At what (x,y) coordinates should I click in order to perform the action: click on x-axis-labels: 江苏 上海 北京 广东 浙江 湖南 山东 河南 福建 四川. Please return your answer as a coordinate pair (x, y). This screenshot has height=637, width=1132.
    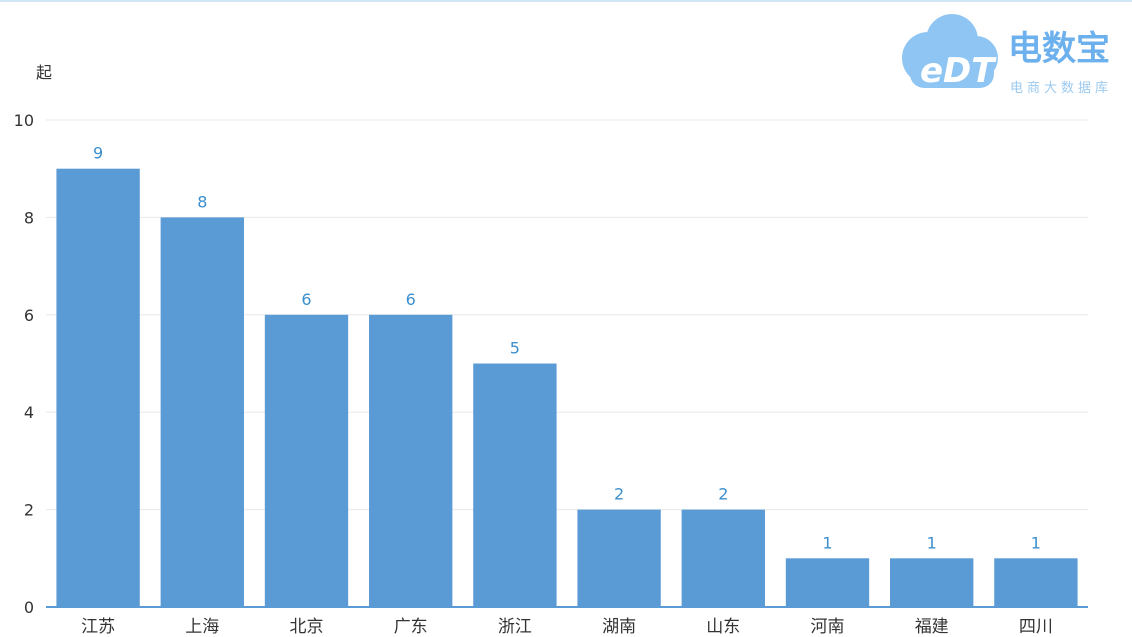
    Looking at the image, I should click on (567, 627).